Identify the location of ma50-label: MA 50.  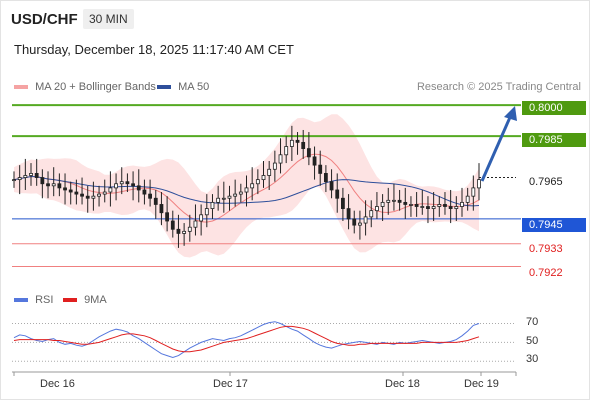
(194, 87).